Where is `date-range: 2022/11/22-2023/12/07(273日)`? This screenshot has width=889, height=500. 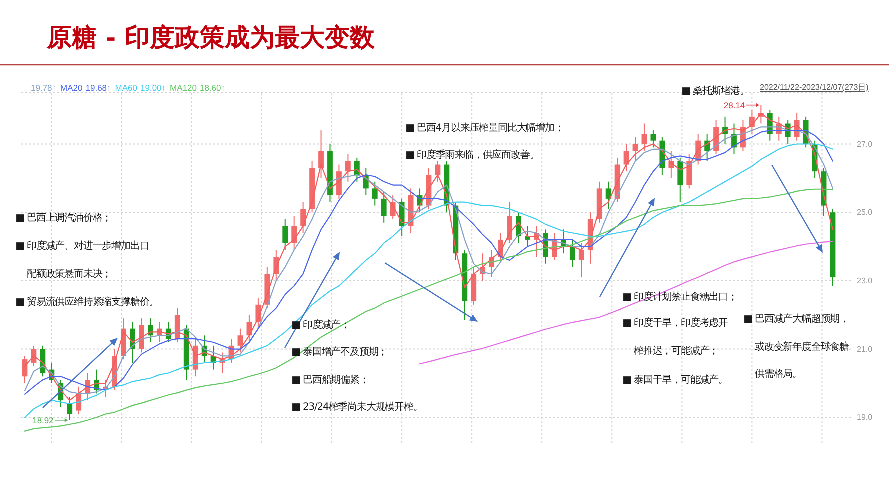 date-range: 2022/11/22-2023/12/07(273日) is located at coordinates (814, 88).